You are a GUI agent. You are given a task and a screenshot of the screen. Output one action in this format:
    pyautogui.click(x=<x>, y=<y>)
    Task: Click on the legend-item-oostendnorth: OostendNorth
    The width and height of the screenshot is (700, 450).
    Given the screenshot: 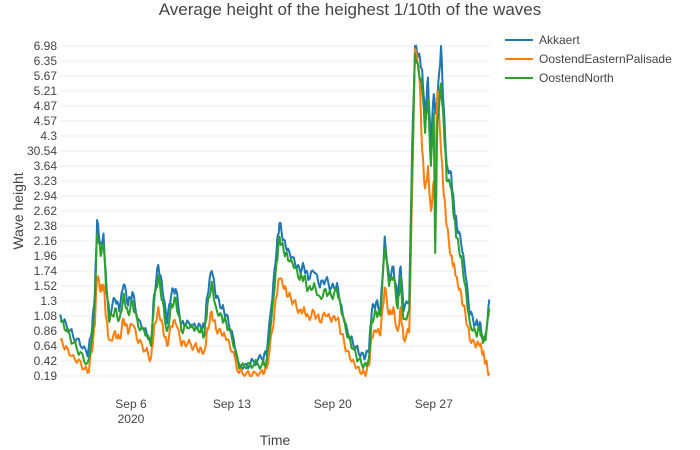 What is the action you would take?
    pyautogui.click(x=559, y=78)
    